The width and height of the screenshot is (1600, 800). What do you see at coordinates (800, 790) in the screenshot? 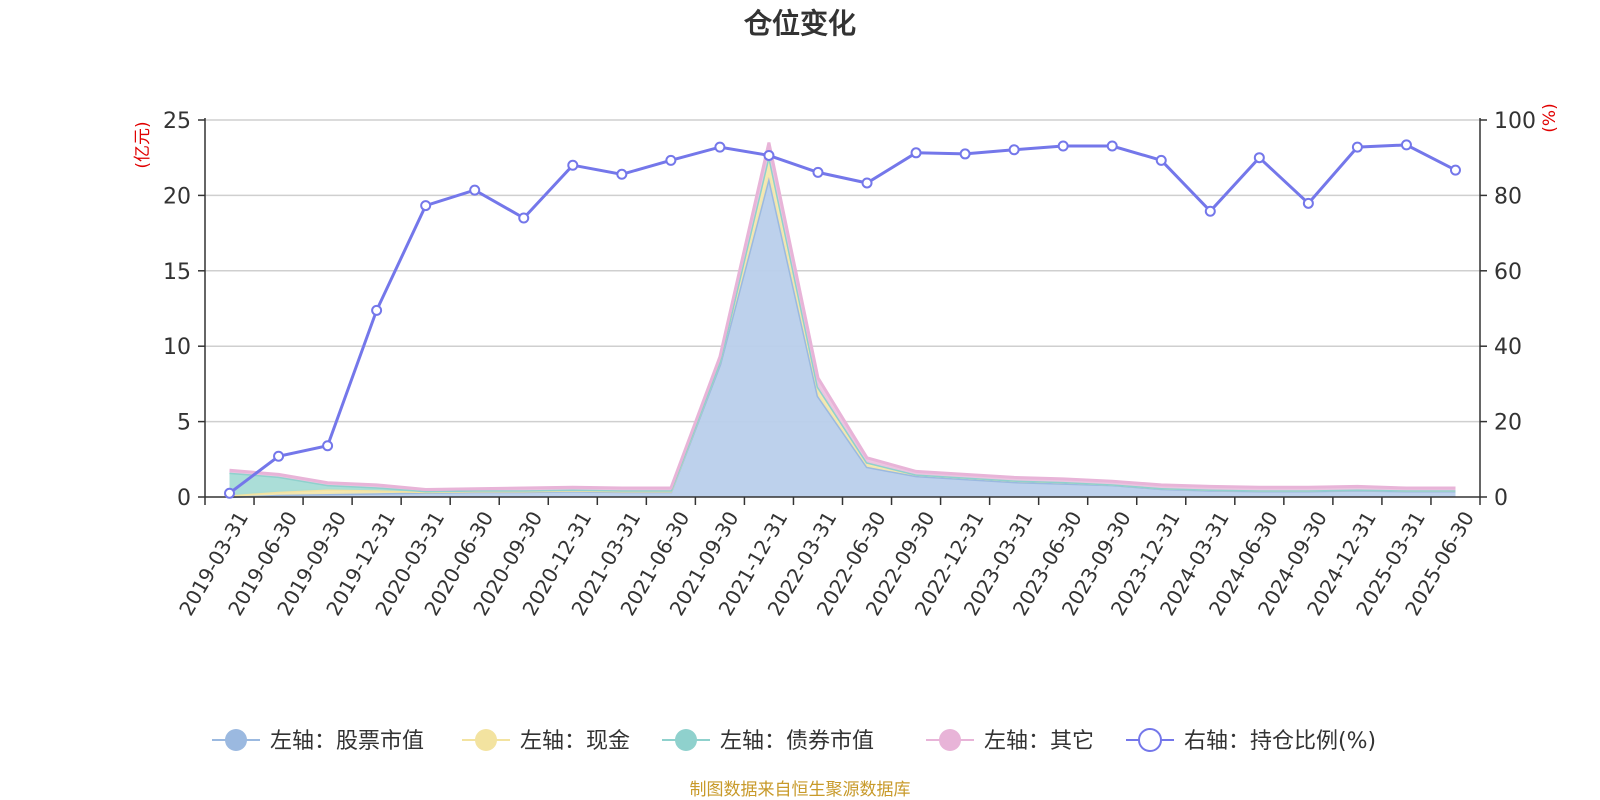
I see `data-source-note: 制图数据来自恒生聚源数据库` at bounding box center [800, 790].